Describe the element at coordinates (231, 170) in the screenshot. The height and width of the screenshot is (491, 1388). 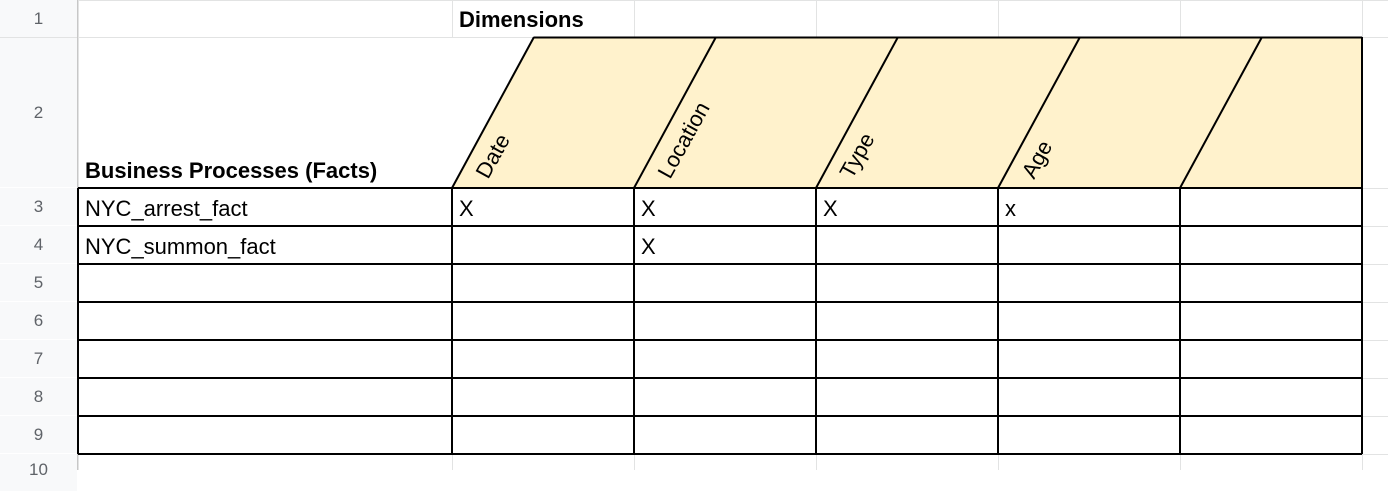
I see `facts-header: Business Processes (Facts)` at that location.